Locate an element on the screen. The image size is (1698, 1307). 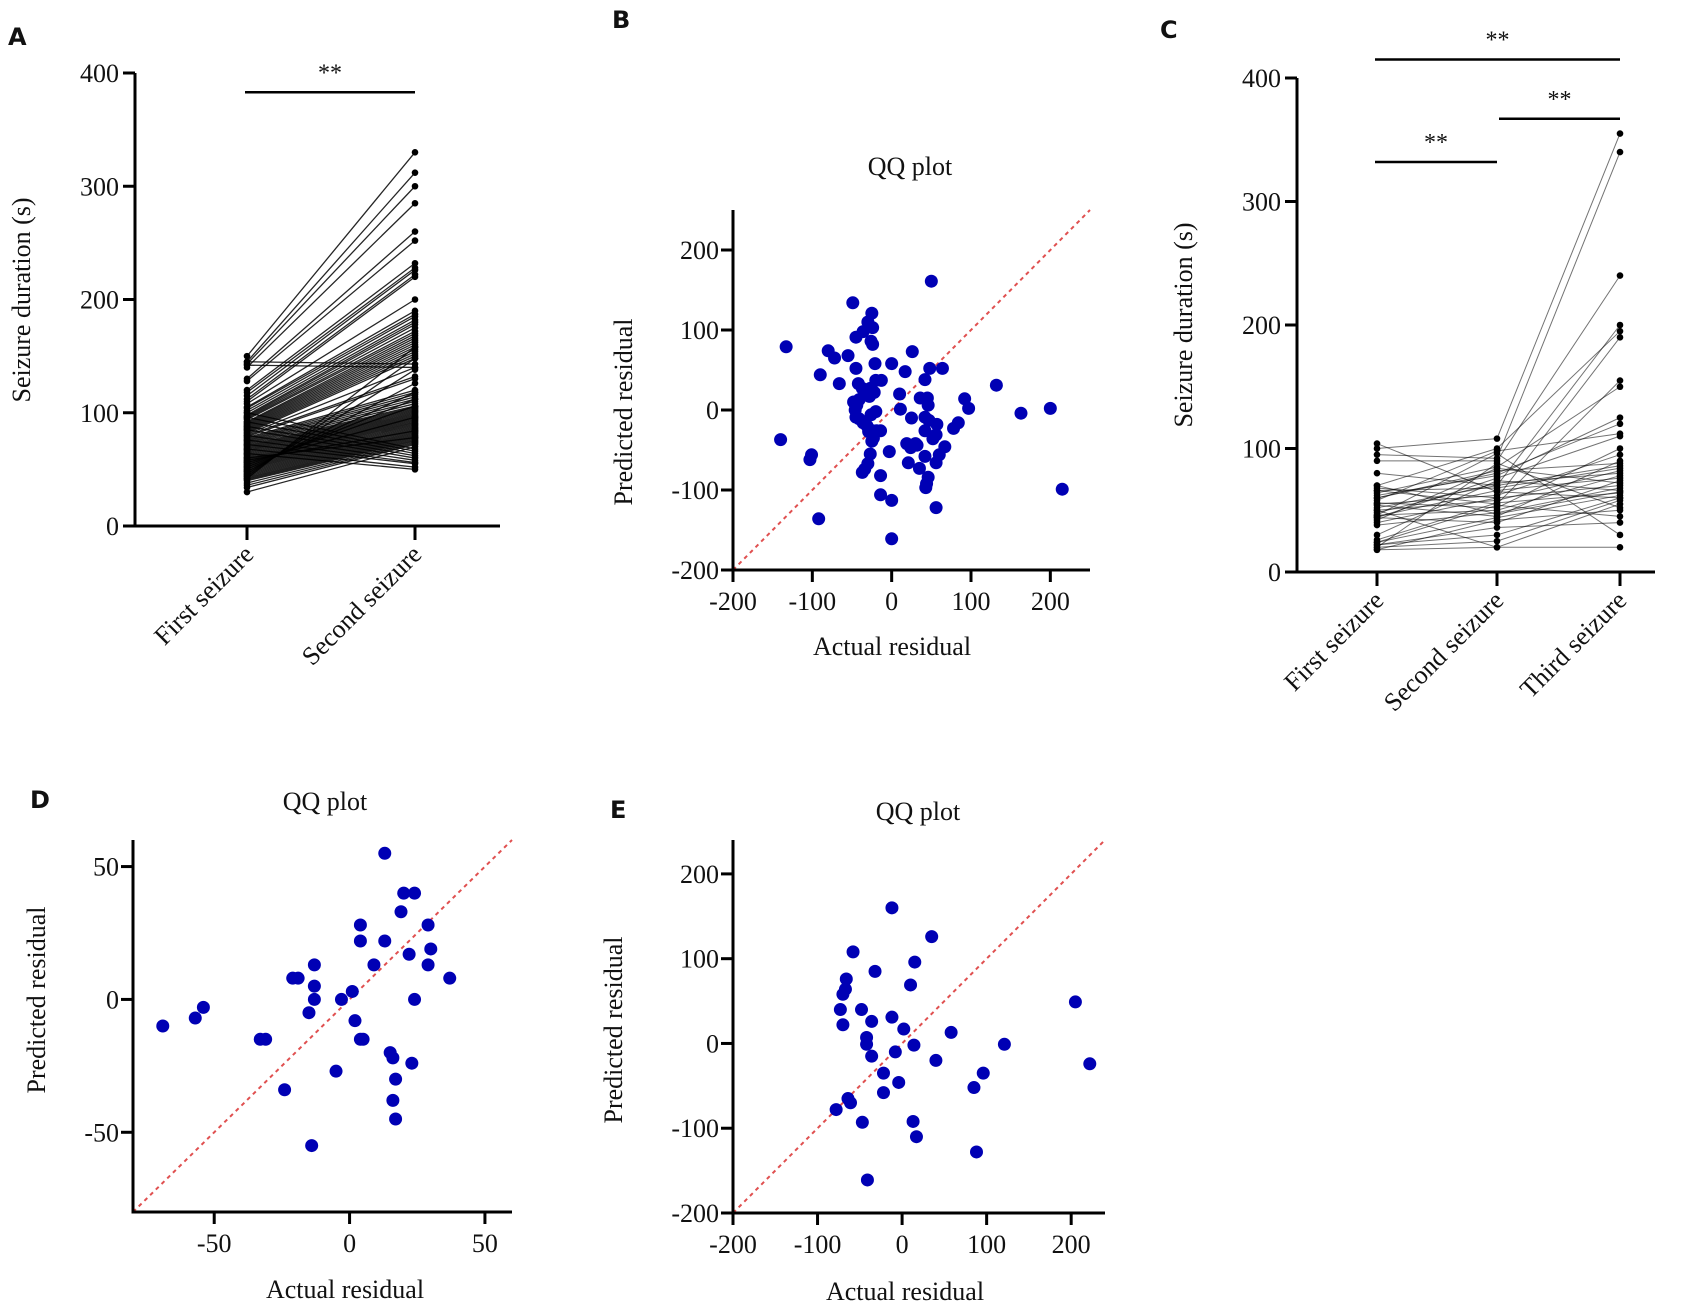
y-tick-label: 400 is located at coordinates (1261, 78).